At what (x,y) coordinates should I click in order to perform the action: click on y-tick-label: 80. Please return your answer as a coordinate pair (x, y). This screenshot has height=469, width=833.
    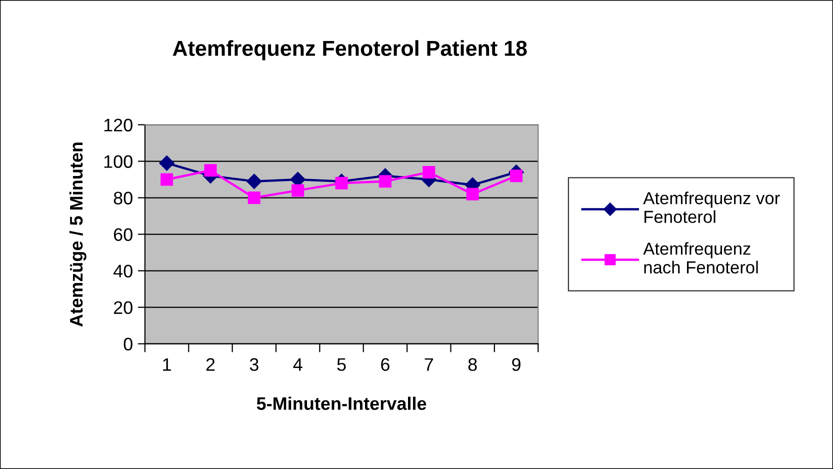
    Looking at the image, I should click on (123, 198).